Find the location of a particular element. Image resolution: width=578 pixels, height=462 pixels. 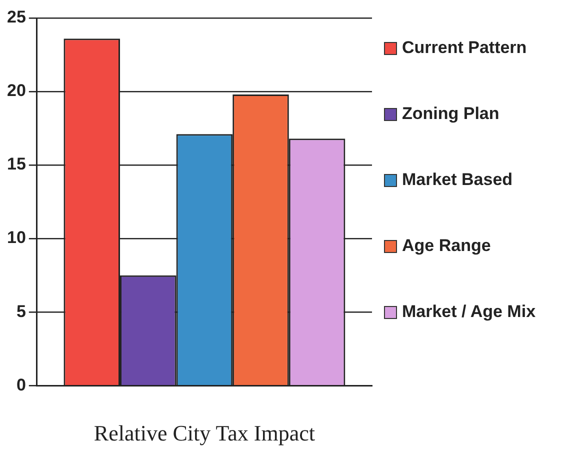

legend-label: Age Range is located at coordinates (446, 246).